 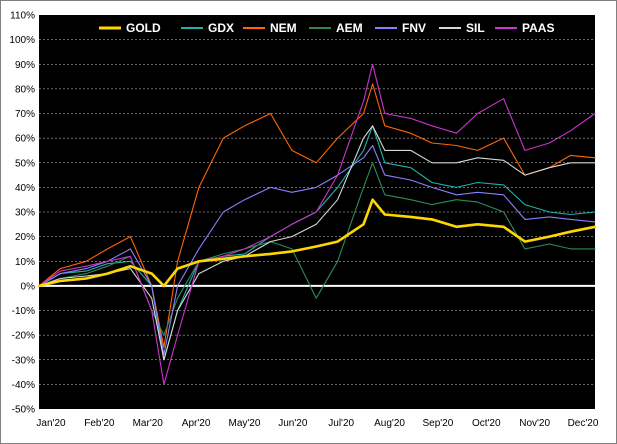 What do you see at coordinates (583, 423) in the screenshot?
I see `x-tick-label: Dec'20` at bounding box center [583, 423].